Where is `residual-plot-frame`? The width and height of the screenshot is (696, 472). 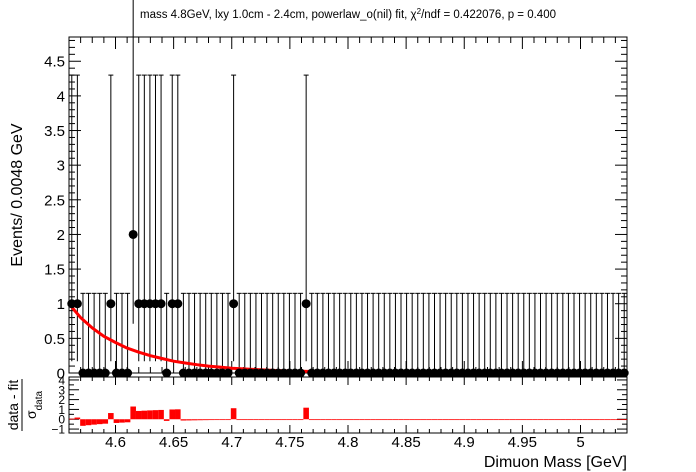
residual-plot-frame is located at coordinates (348, 405).